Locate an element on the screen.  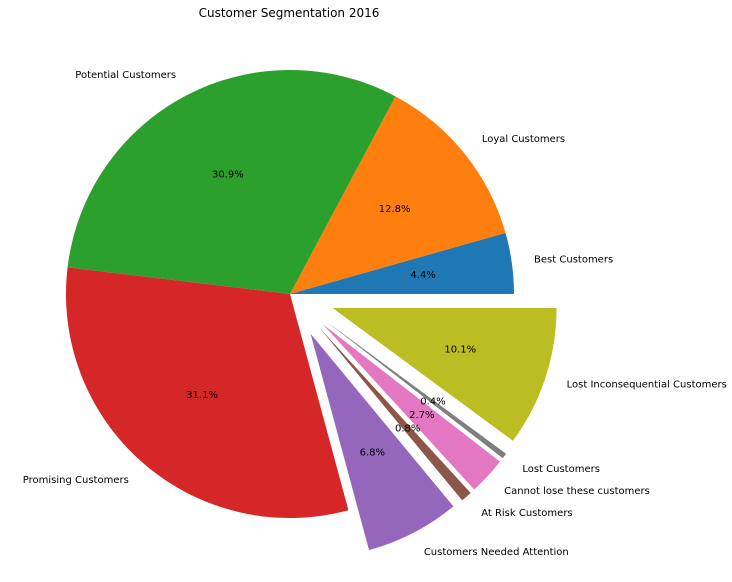
slice-label-lost-customers: Lost Customers is located at coordinates (561, 469).